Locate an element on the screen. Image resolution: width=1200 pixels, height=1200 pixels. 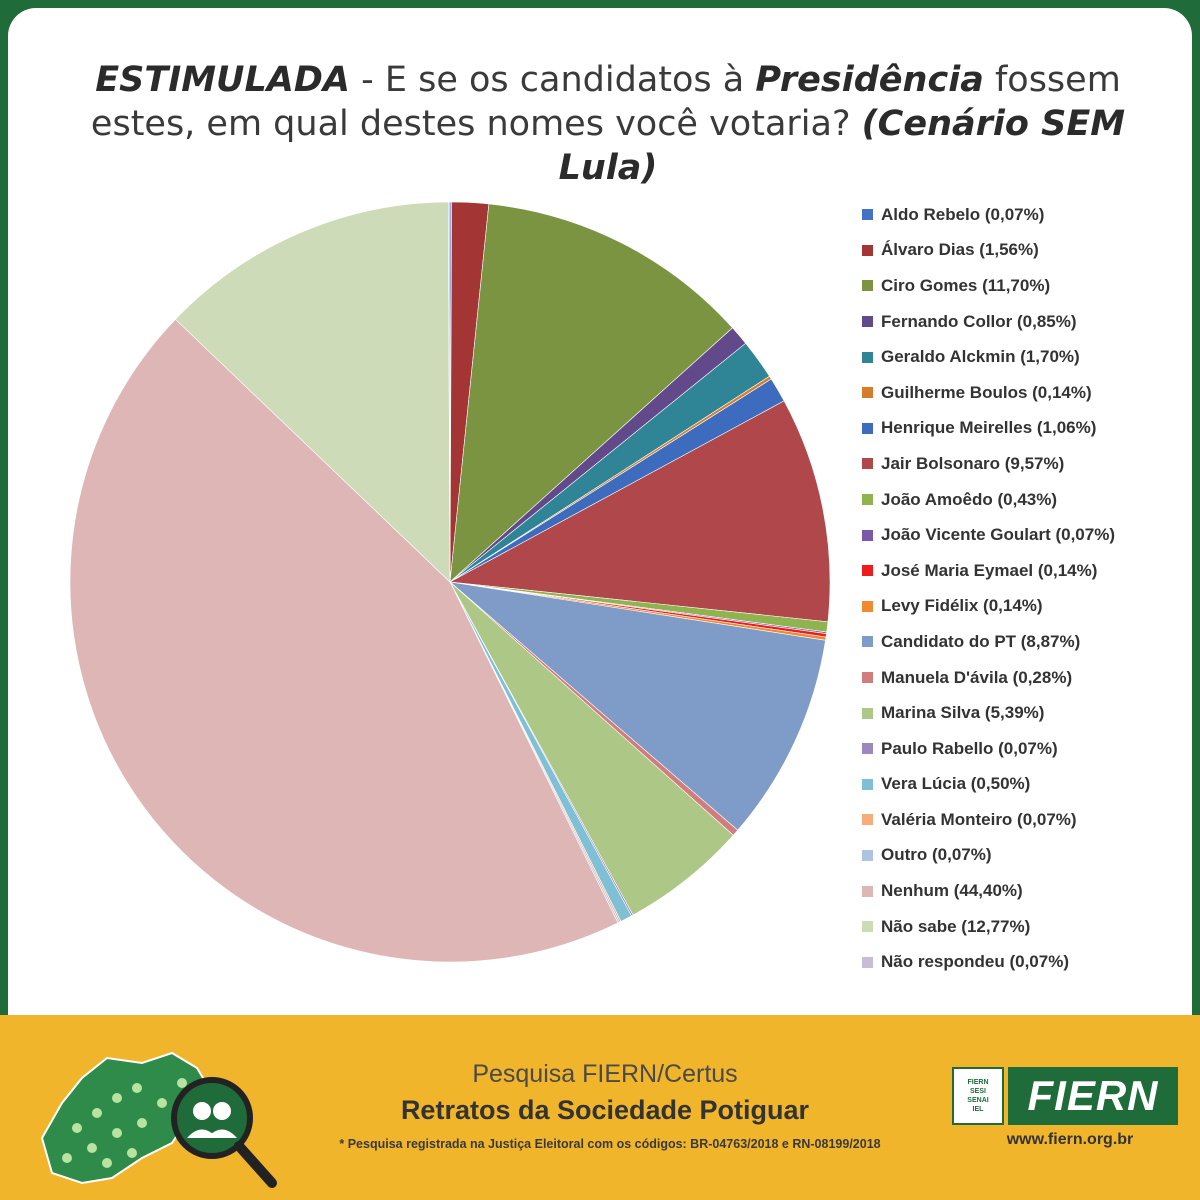
legend-label: Fernando Collor (0,85%) is located at coordinates (979, 321).